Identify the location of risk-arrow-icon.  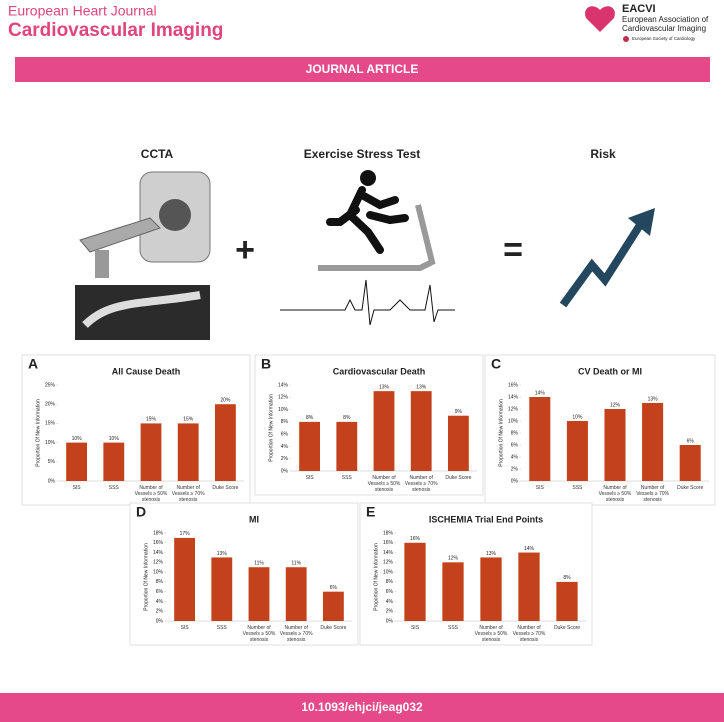
(607, 258).